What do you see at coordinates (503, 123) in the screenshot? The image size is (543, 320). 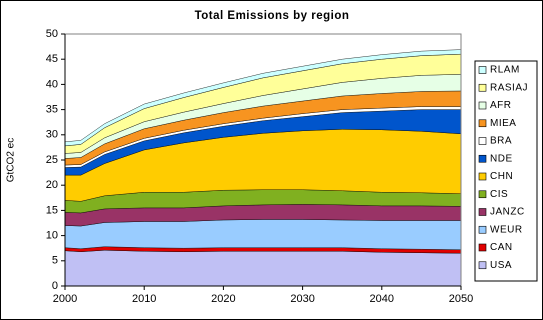 I see `legend-label: MIEA` at bounding box center [503, 123].